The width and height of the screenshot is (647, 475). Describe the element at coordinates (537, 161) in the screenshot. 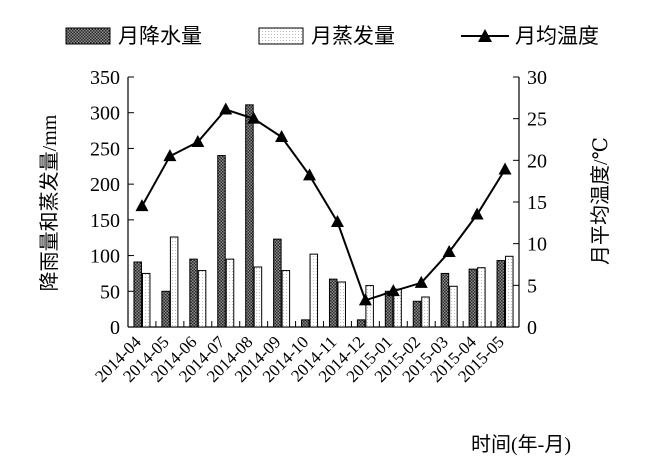

I see `right-tick-label: 20` at that location.